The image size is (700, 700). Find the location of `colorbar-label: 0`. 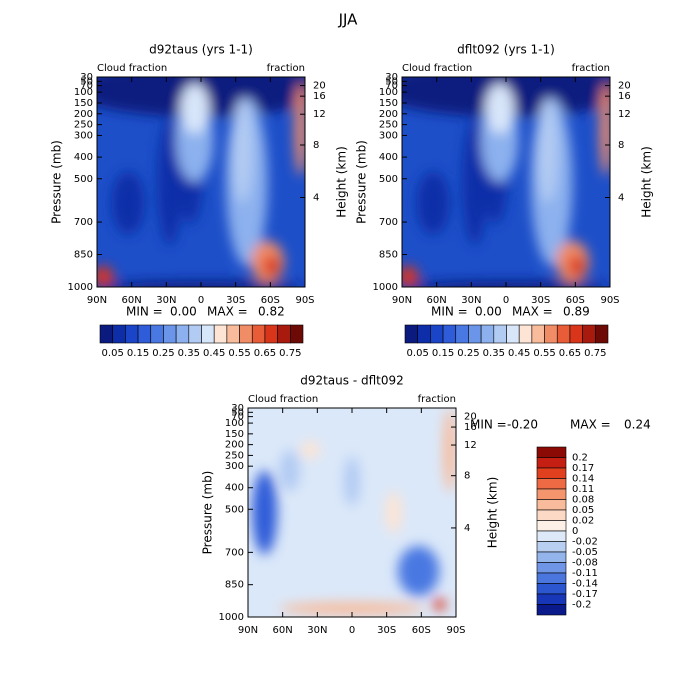

colorbar-label: 0 is located at coordinates (575, 531).